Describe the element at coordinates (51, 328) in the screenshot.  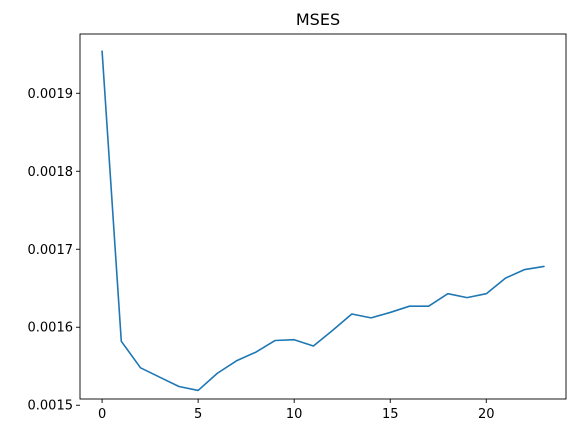
I see `y-tick-label: 0.0016` at that location.